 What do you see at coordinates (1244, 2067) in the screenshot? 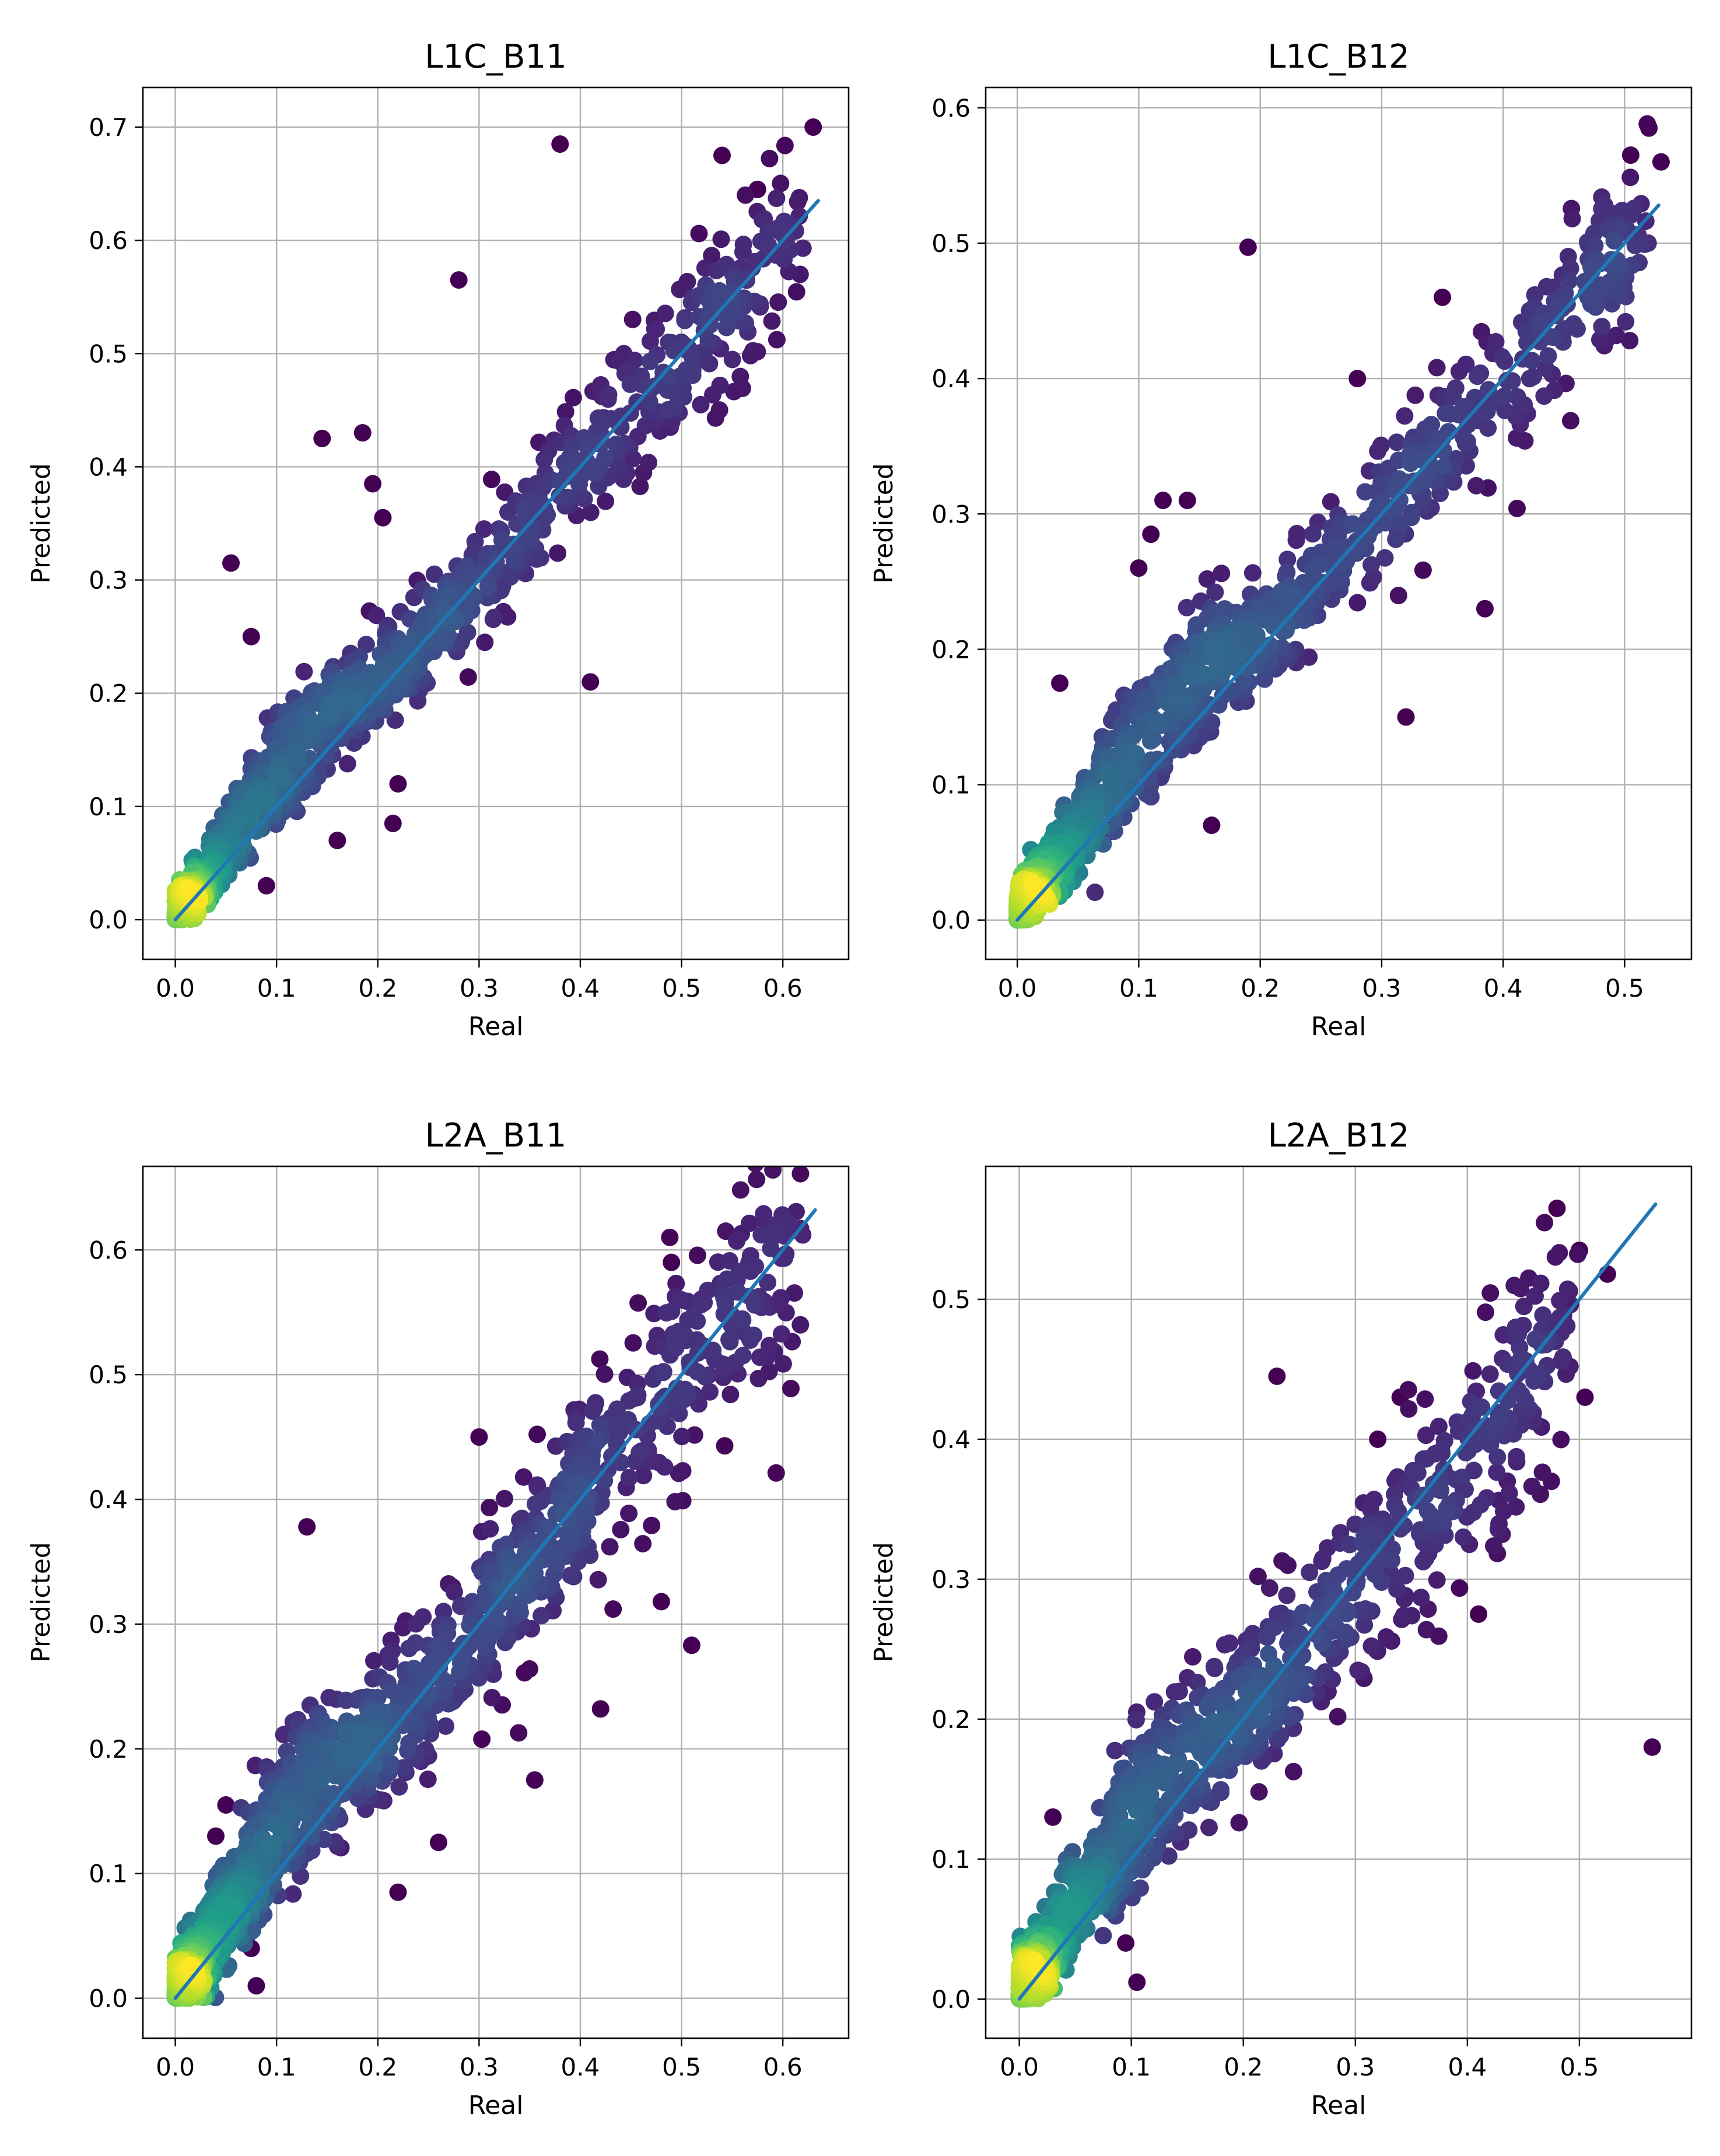
I see `x-tick-label: 0.2` at bounding box center [1244, 2067].